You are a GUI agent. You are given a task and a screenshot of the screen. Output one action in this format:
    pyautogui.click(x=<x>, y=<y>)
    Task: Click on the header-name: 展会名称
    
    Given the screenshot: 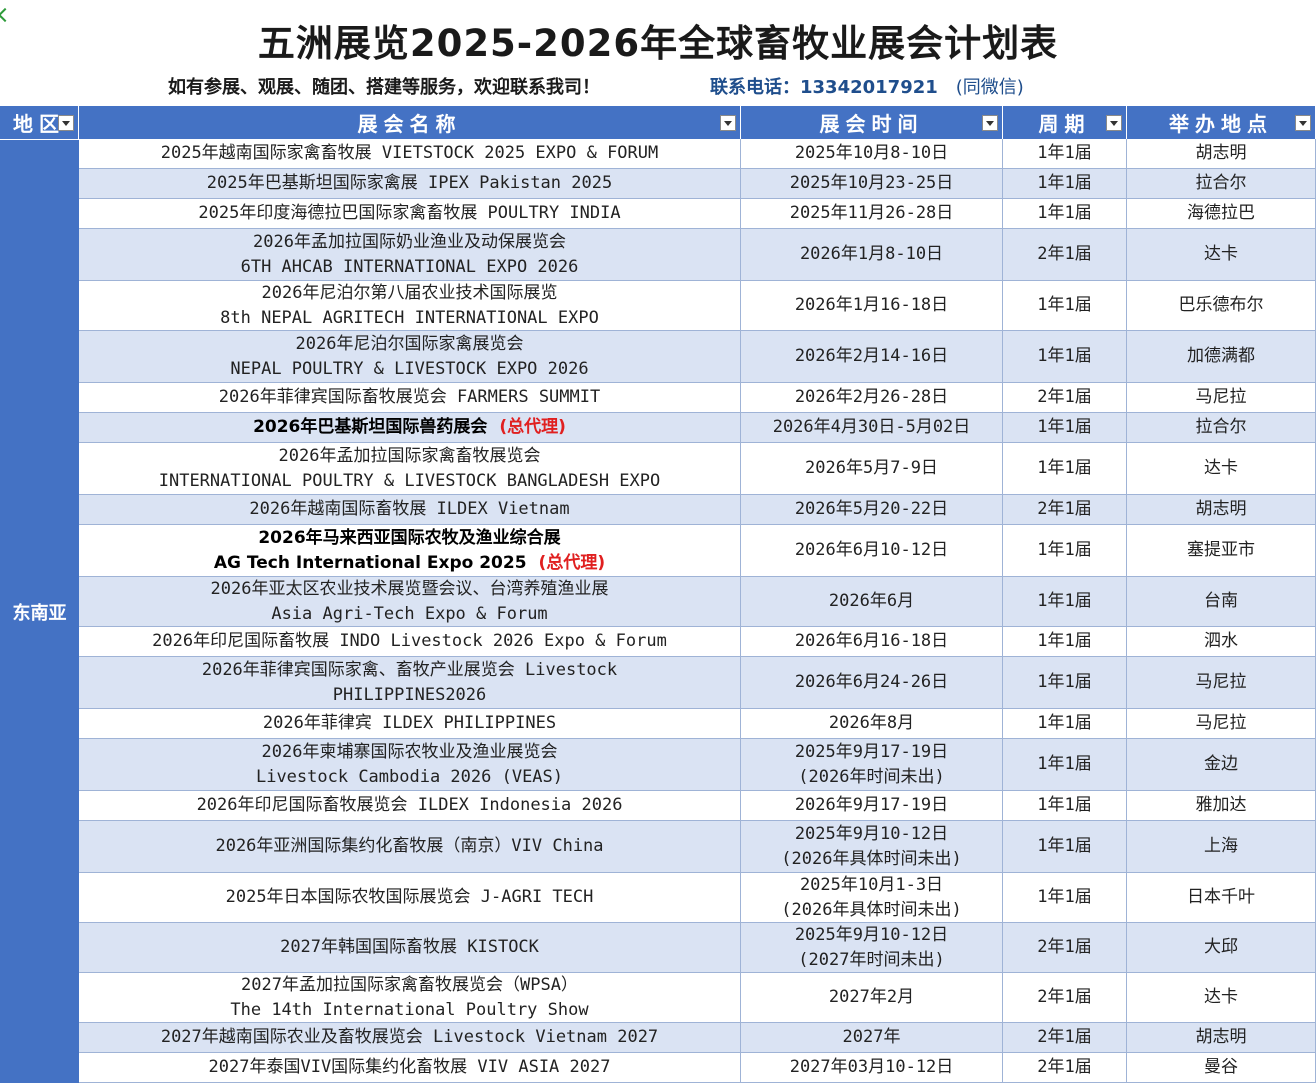 What is the action you would take?
    pyautogui.click(x=410, y=122)
    